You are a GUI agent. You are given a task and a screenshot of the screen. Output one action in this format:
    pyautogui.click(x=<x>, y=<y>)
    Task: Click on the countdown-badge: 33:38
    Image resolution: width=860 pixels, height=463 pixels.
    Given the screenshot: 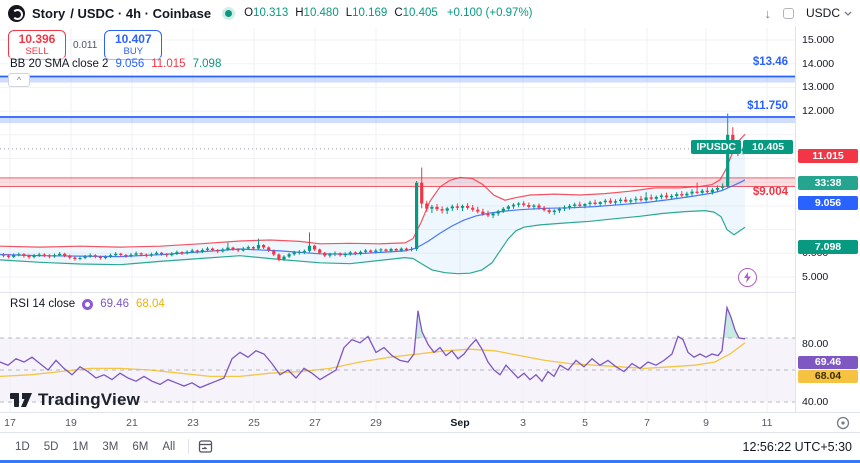 What is the action you would take?
    pyautogui.click(x=828, y=183)
    